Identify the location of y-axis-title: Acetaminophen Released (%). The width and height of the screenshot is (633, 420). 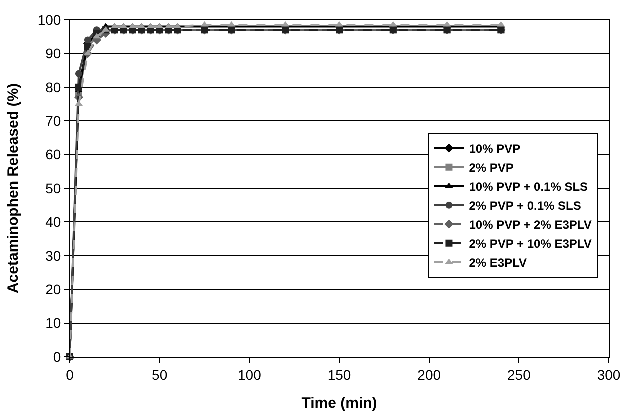
(13, 188).